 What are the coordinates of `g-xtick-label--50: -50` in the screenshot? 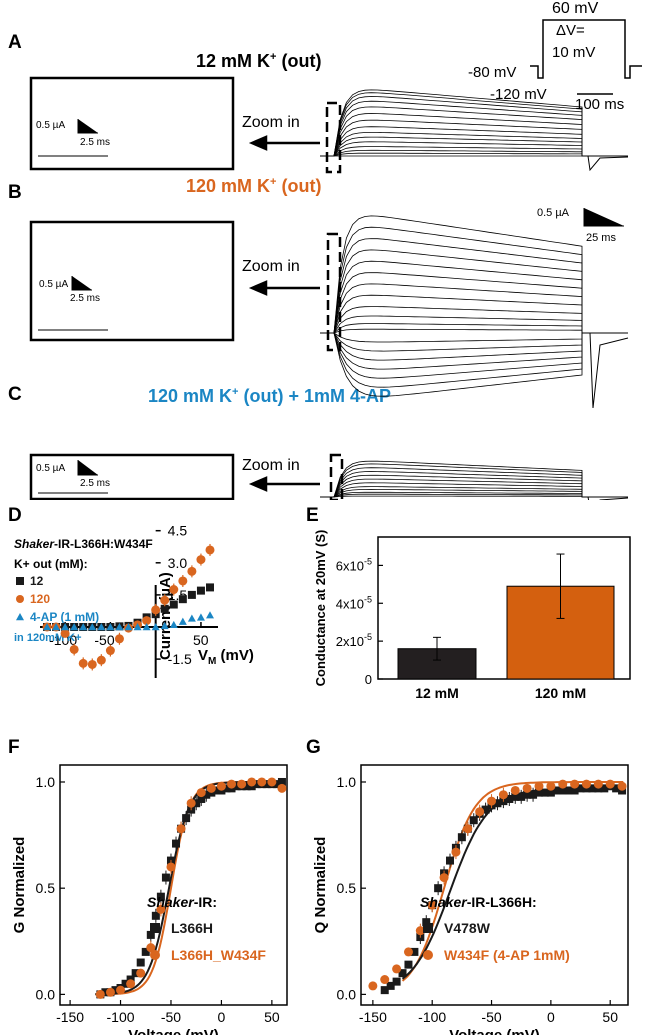 It's located at (491, 1017).